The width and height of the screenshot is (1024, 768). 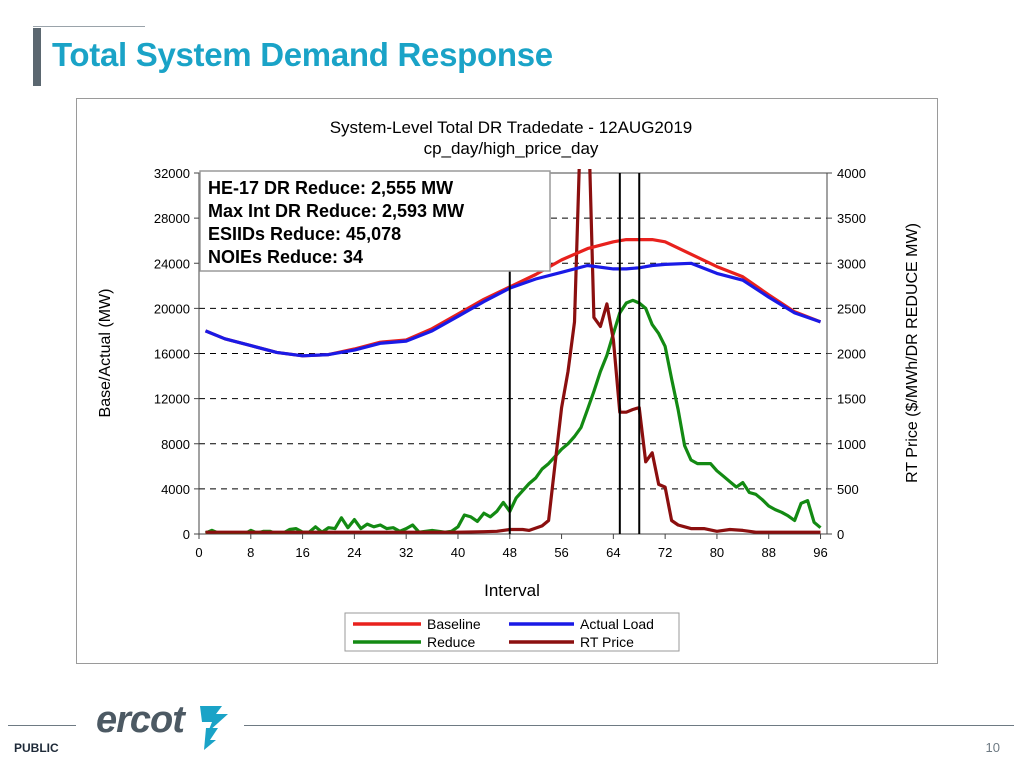 What do you see at coordinates (250, 552) in the screenshot?
I see `x-tick-label-1: 8` at bounding box center [250, 552].